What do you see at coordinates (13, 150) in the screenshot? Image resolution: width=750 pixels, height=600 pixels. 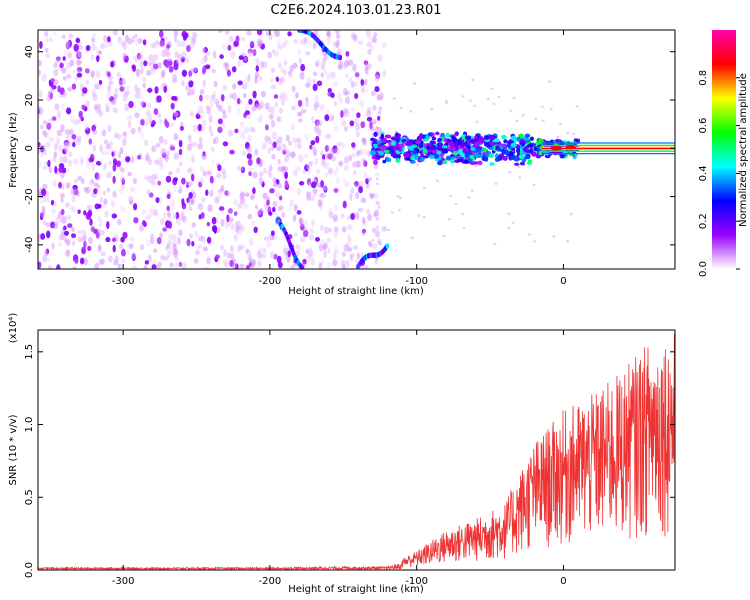 I see `heatmap-ylabel: Frequency (Hz)` at bounding box center [13, 150].